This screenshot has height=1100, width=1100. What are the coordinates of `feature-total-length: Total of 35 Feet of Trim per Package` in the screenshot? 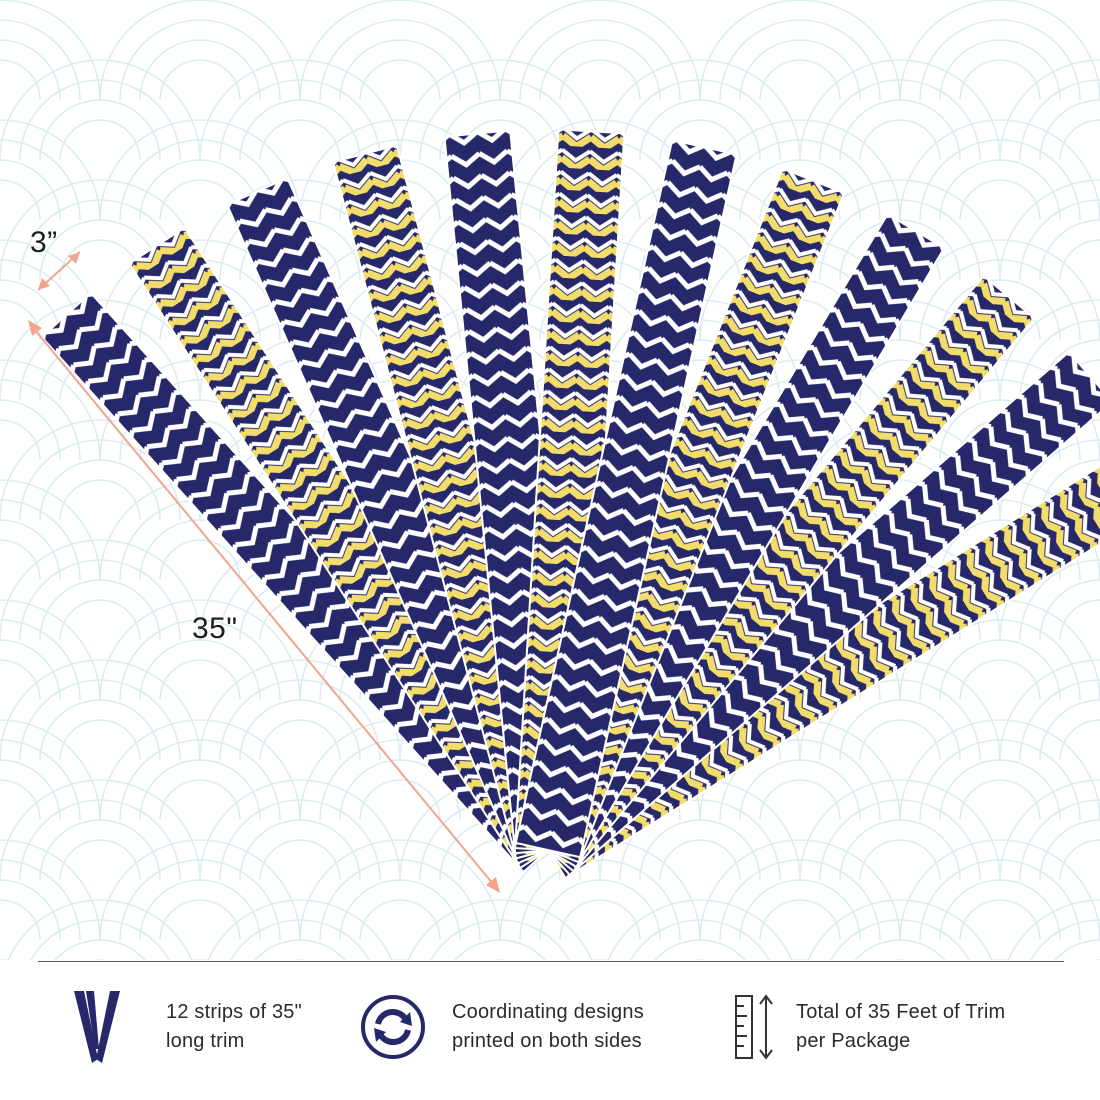 It's located at (867, 1027).